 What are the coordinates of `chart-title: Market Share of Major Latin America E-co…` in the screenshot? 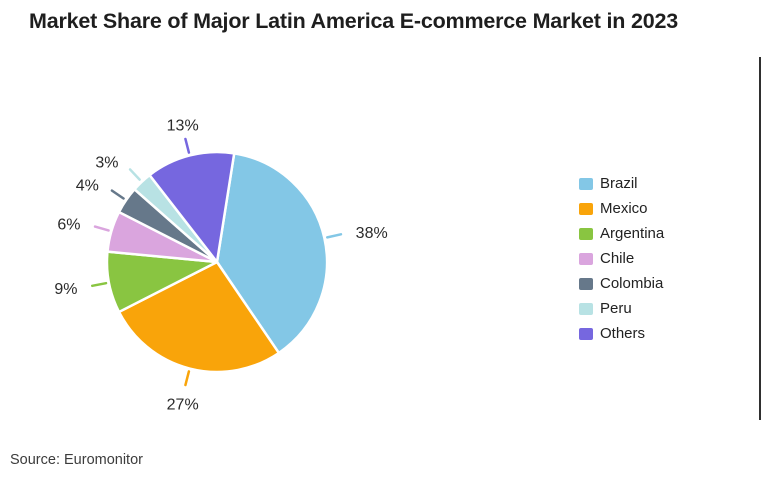 It's located at (353, 21).